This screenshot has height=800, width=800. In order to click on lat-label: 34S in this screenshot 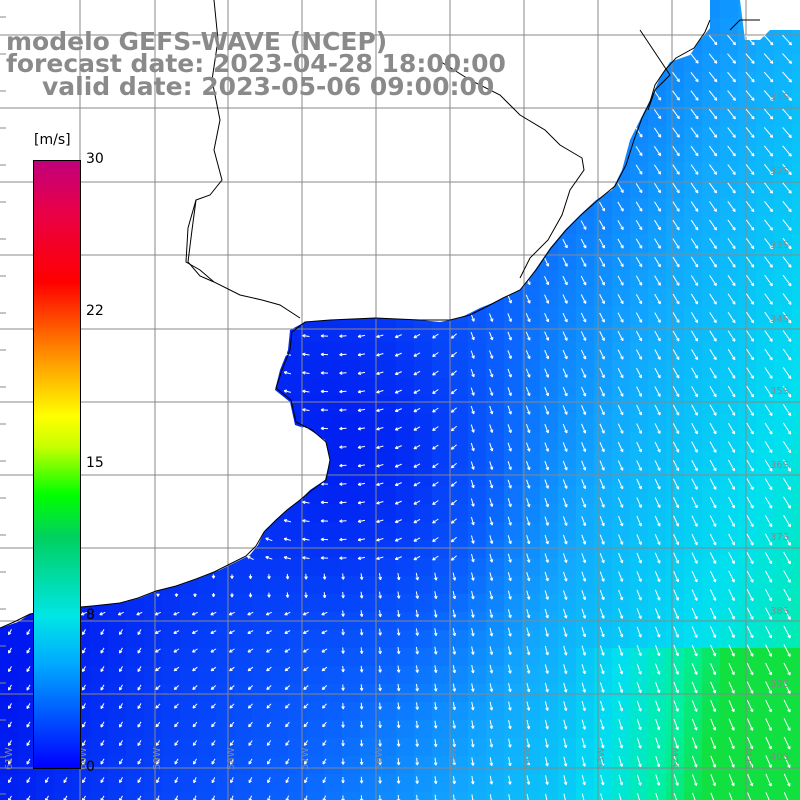, I will do `click(779, 319)`.